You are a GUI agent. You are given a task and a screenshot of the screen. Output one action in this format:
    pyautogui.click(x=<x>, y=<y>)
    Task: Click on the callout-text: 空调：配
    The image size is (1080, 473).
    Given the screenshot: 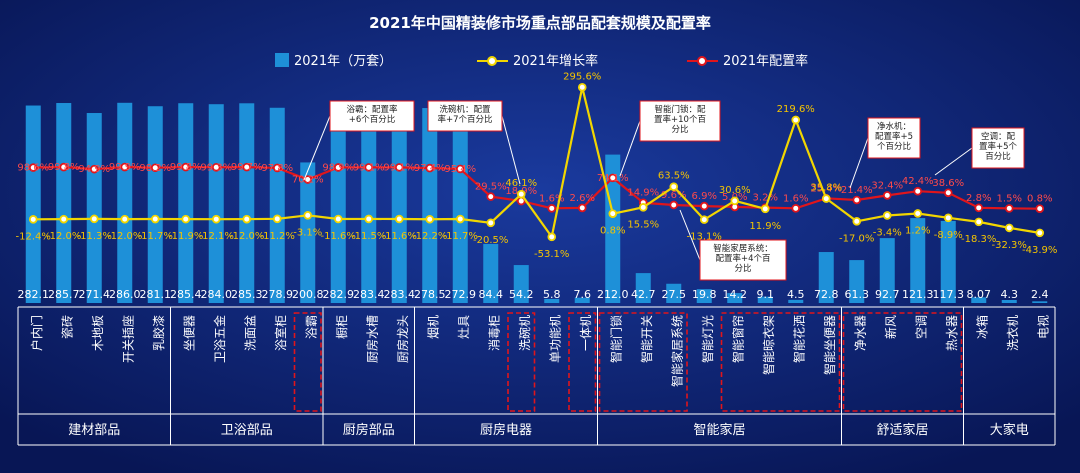 What is the action you would take?
    pyautogui.click(x=998, y=136)
    